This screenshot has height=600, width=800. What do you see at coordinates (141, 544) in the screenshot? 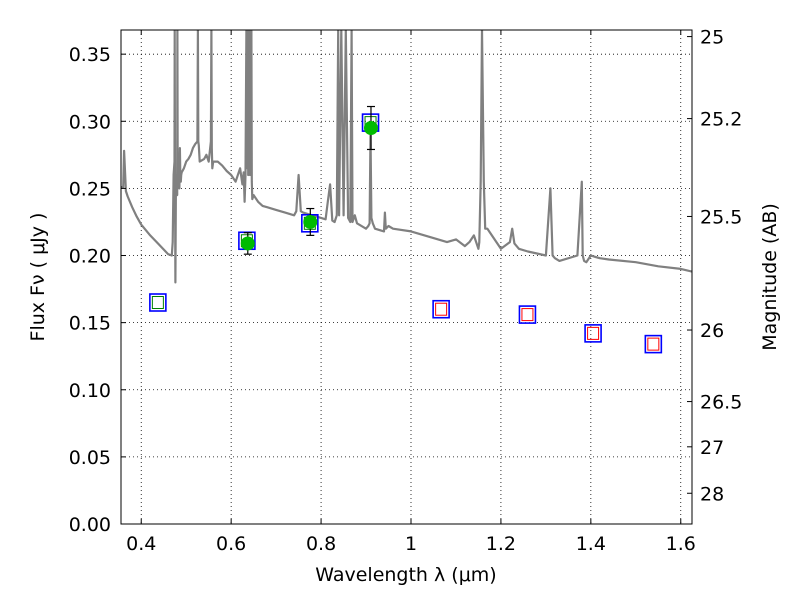
I see `x-tick-label: 0.4` at bounding box center [141, 544].